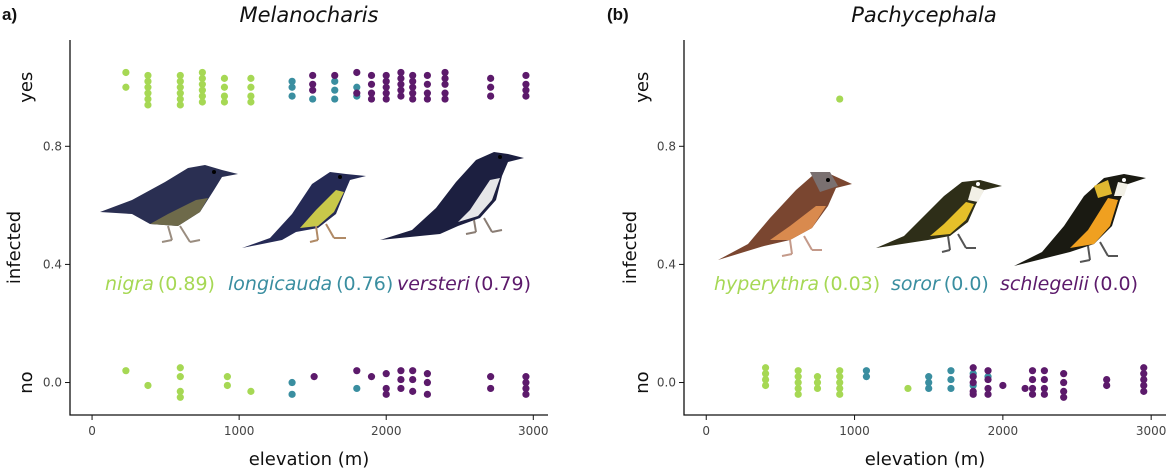 This screenshot has width=1170, height=473. I want to click on x-tick-label: 2000, so click(1003, 431).